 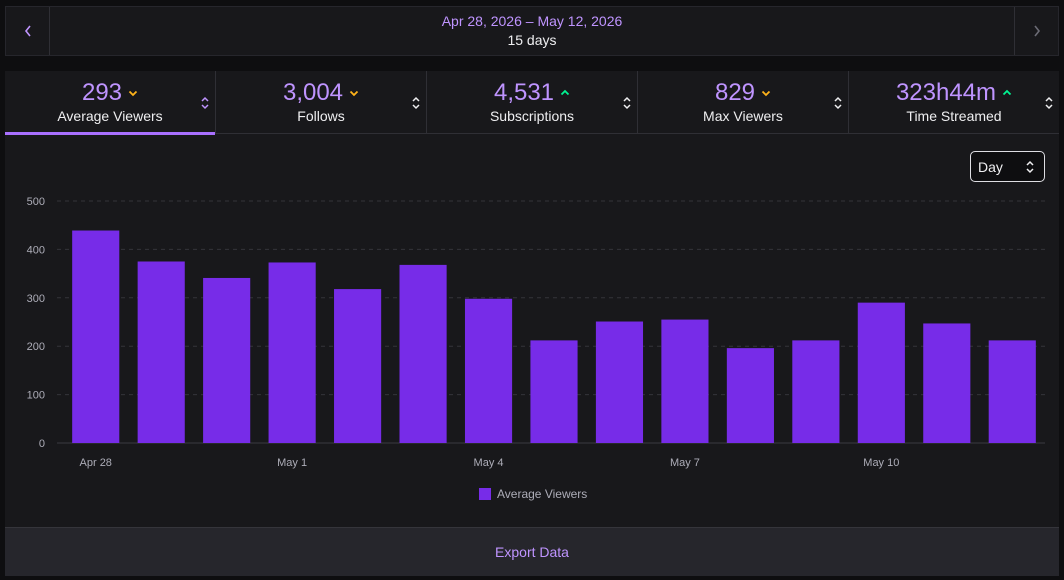 I want to click on tab-time-streamed: 323h44m Time Streamed, so click(x=954, y=102).